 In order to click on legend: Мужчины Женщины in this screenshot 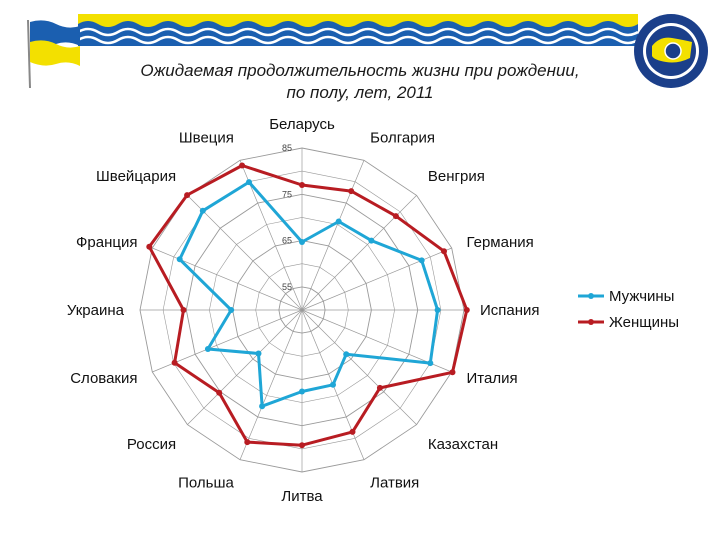, I will do `click(628, 309)`.